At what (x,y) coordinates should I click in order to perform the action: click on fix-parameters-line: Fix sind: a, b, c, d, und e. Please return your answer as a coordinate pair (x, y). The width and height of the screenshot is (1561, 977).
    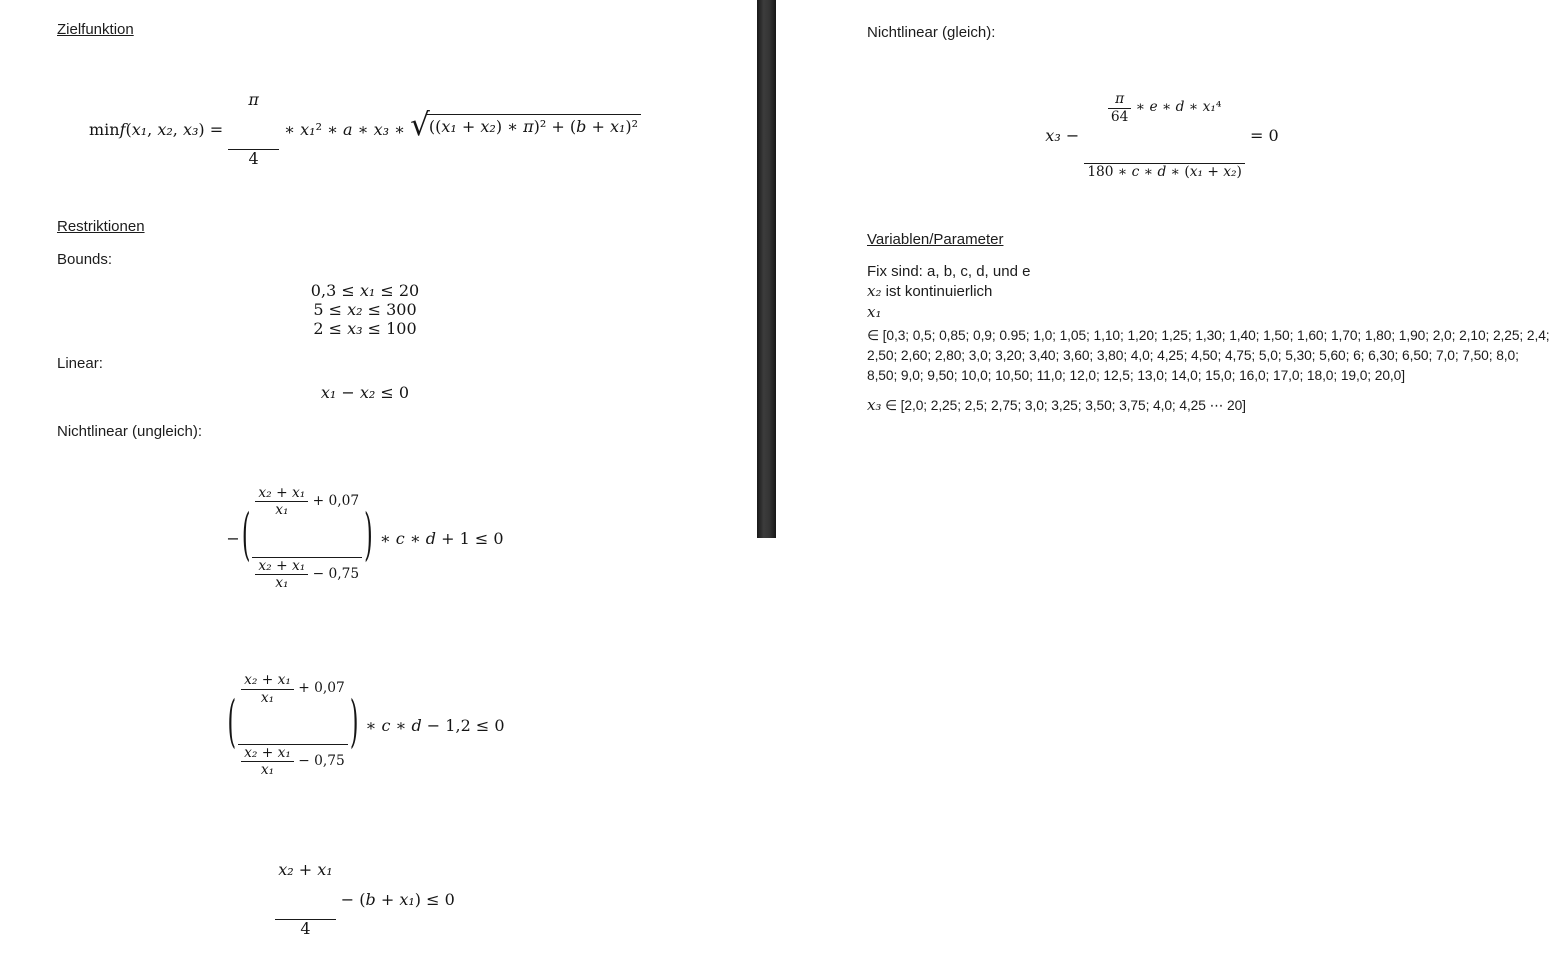
    Looking at the image, I should click on (949, 271).